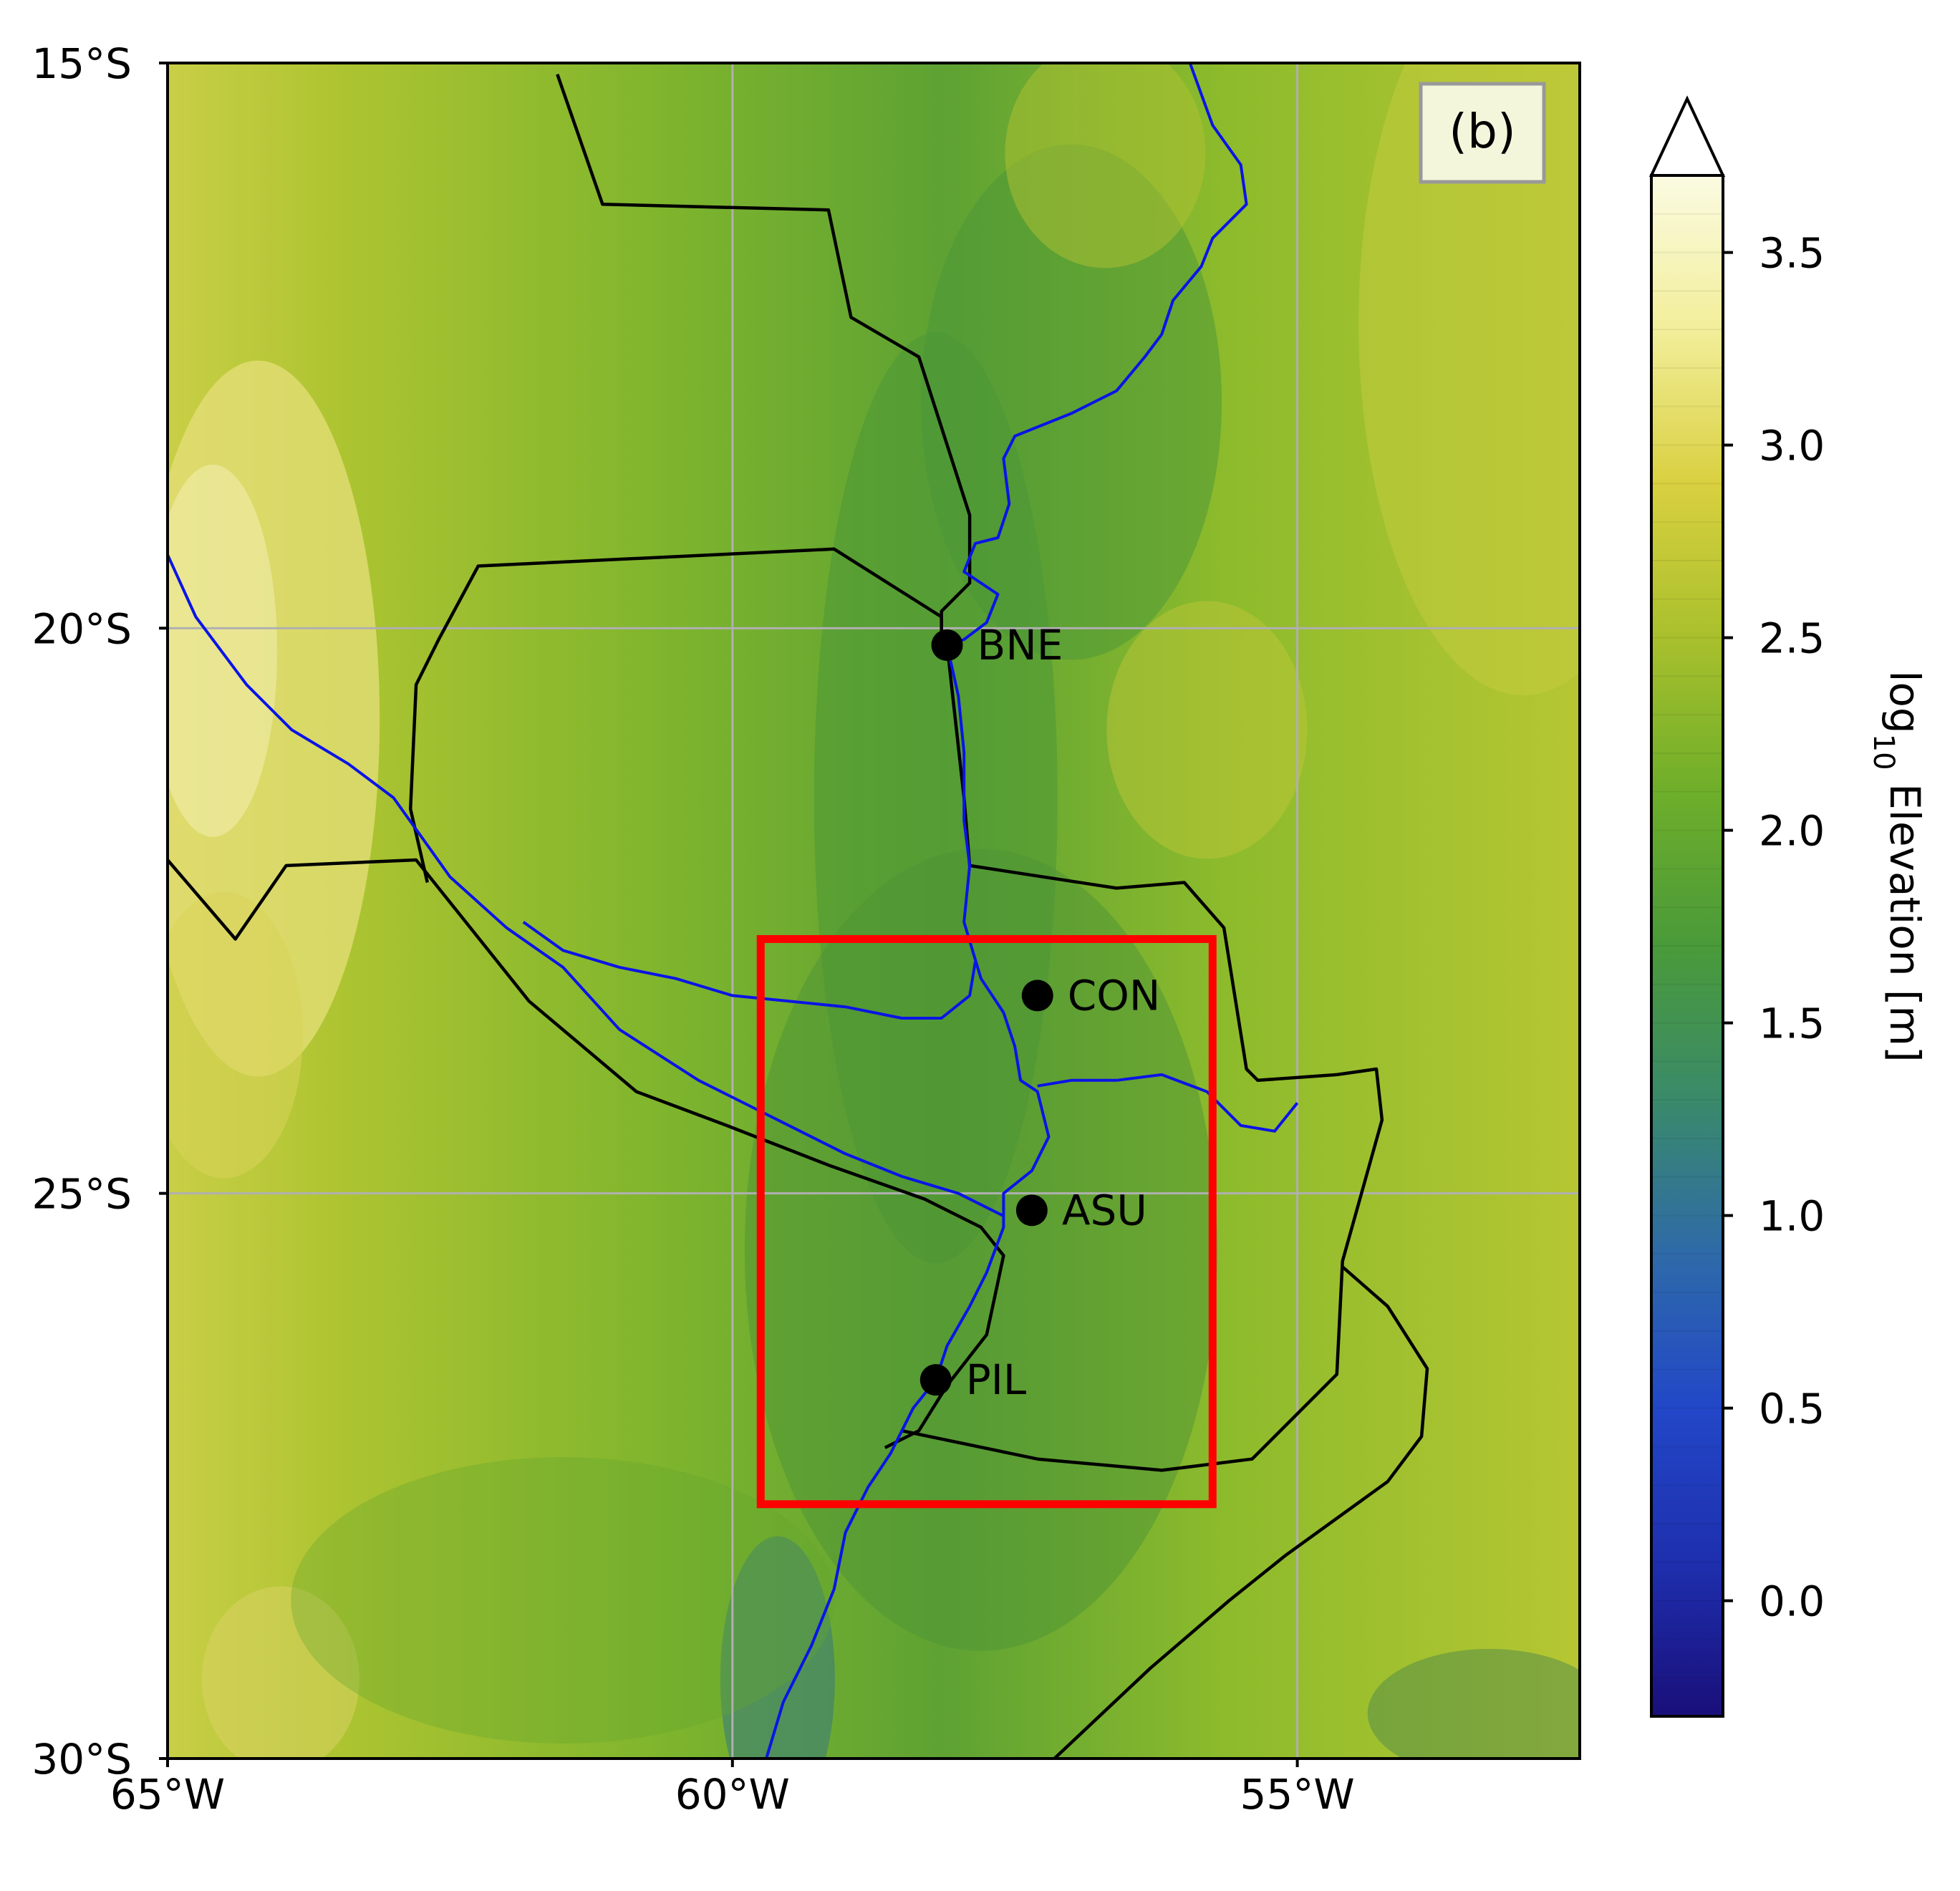  I want to click on station-label: CON, so click(1114, 995).